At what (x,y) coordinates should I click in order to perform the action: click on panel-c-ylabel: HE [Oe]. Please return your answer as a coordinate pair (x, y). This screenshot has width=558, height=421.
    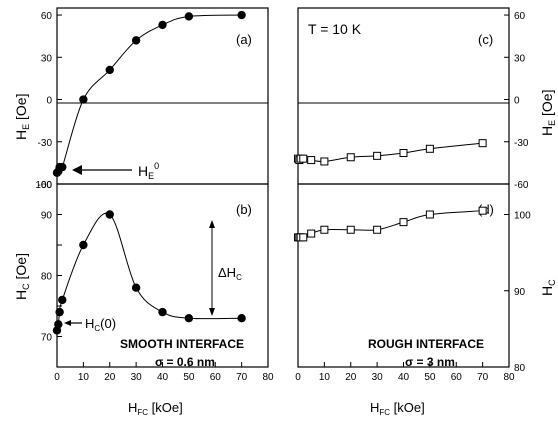
    Looking at the image, I should click on (548, 113).